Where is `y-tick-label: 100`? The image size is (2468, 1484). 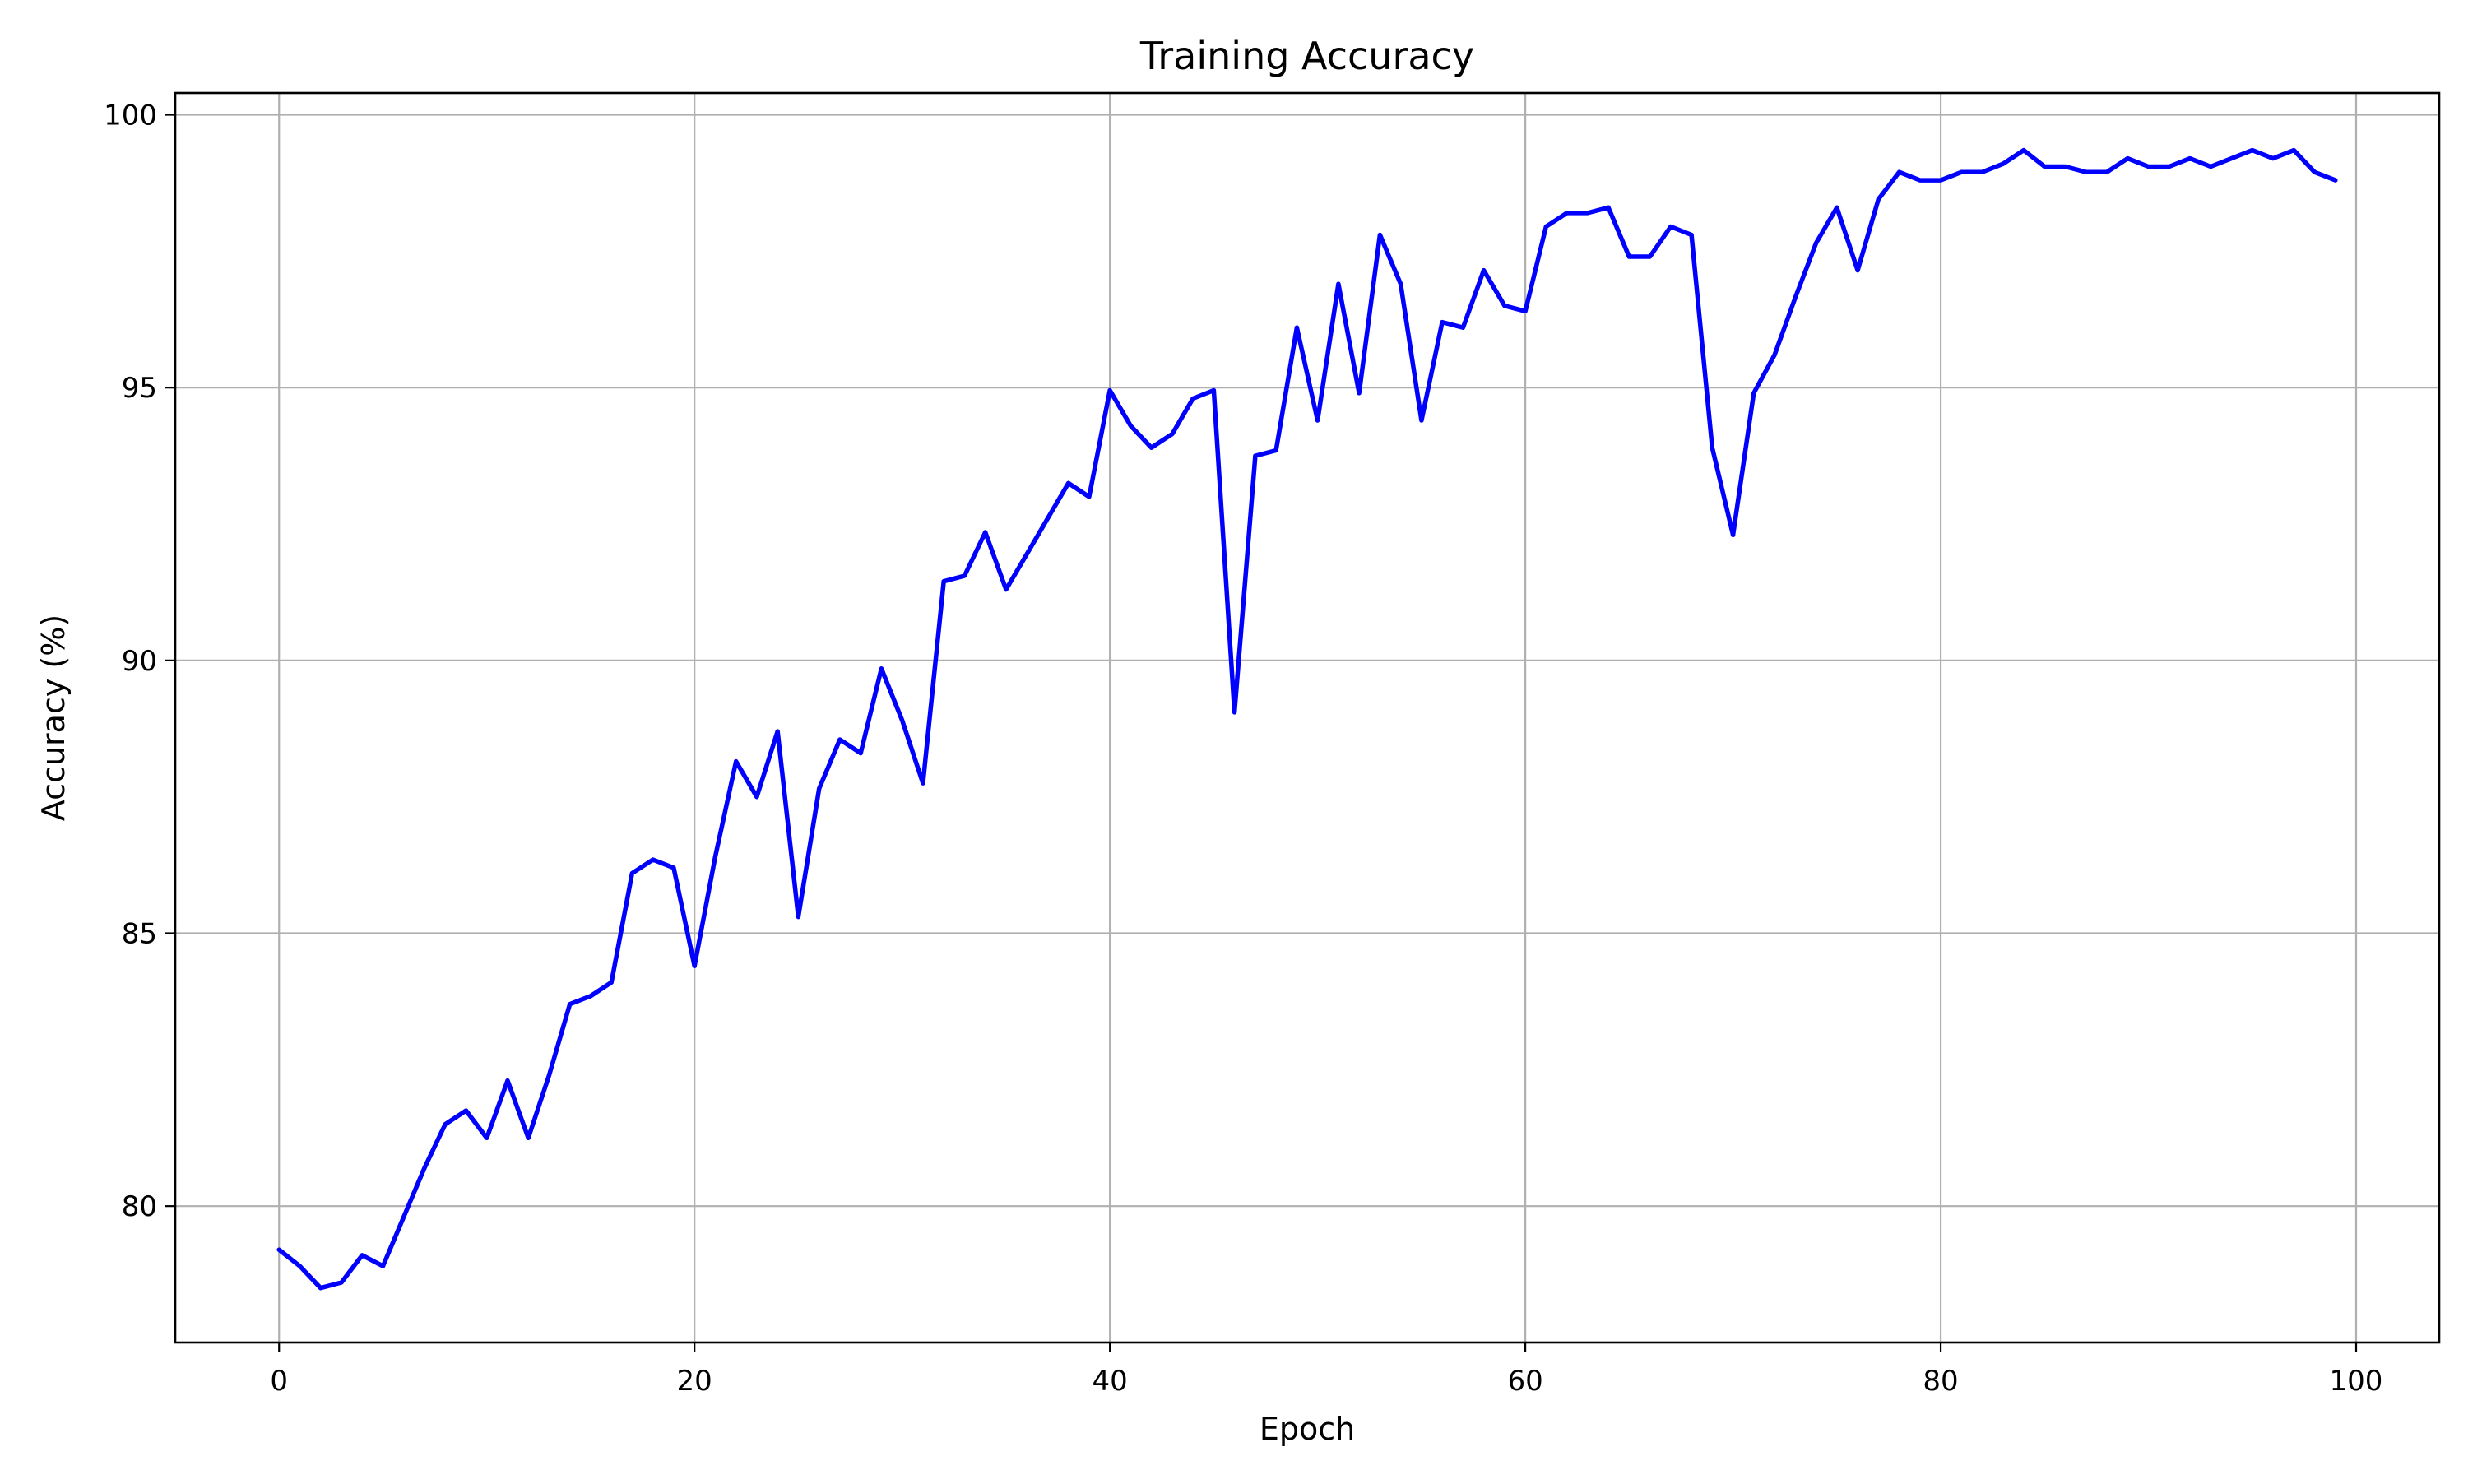 y-tick-label: 100 is located at coordinates (130, 116).